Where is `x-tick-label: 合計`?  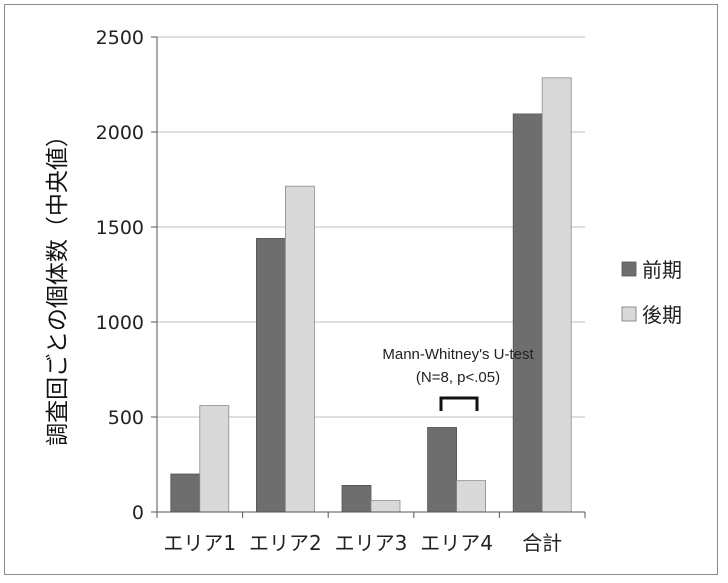 x-tick-label: 合計 is located at coordinates (542, 543).